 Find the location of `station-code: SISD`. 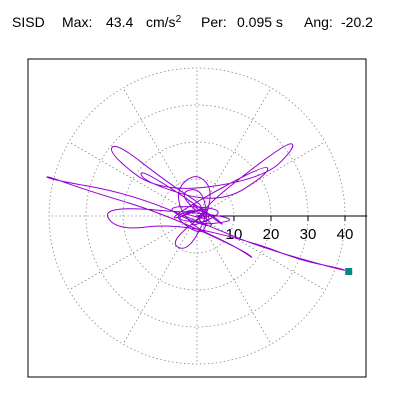

station-code: SISD is located at coordinates (28, 22).